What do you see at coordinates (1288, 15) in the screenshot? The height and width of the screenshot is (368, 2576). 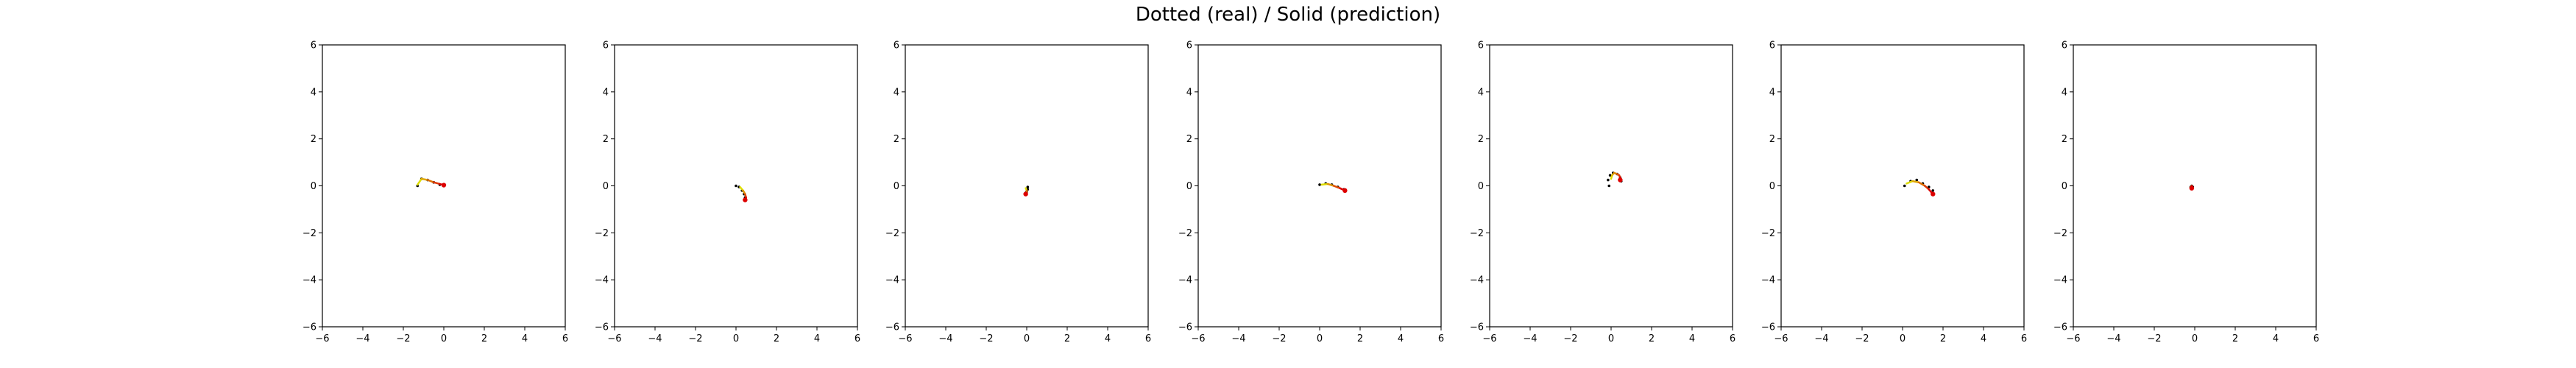 I see `figure-title: Dotted (real) / Solid (prediction)` at bounding box center [1288, 15].